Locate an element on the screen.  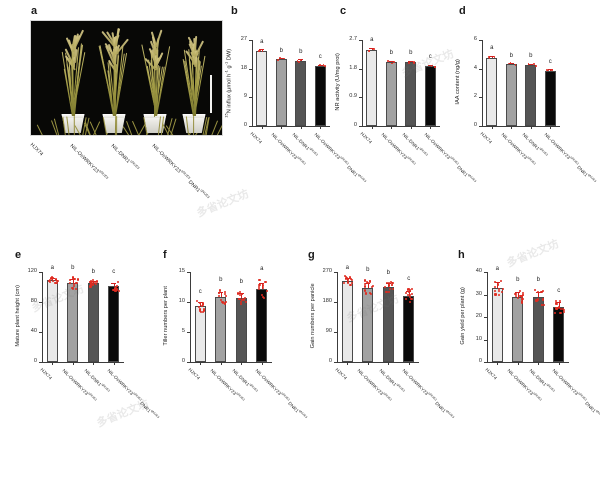
y-axis-label: Tiller numbers per plant is located at coordinates (166, 316).